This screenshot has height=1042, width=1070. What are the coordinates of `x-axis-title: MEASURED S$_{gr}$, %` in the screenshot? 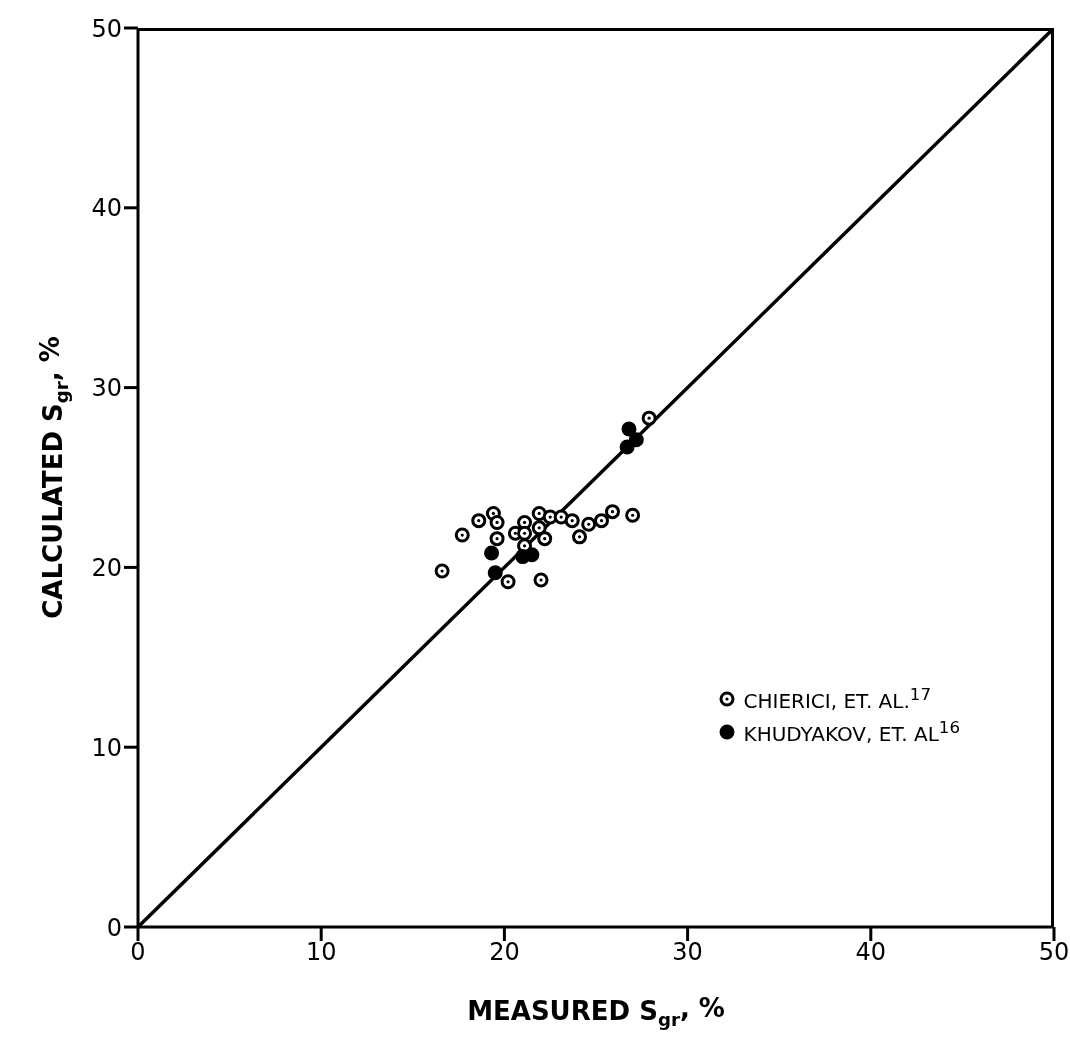 It's located at (596, 1012).